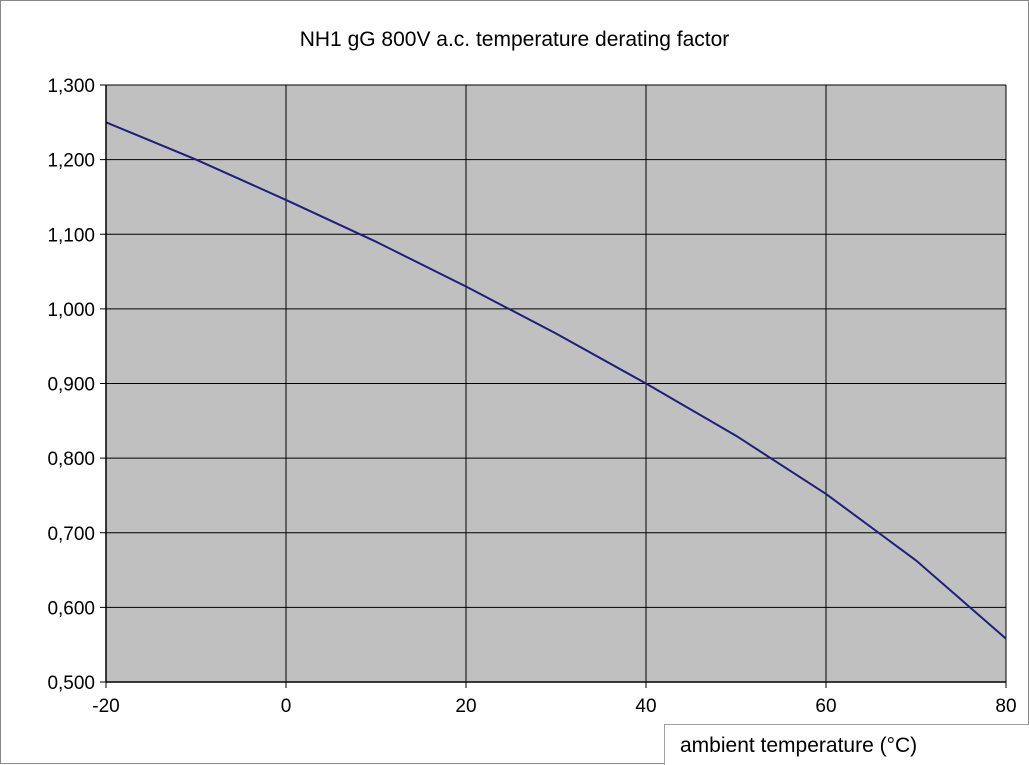 This screenshot has width=1029, height=765. I want to click on y-tick-label: 1,200, so click(71, 161).